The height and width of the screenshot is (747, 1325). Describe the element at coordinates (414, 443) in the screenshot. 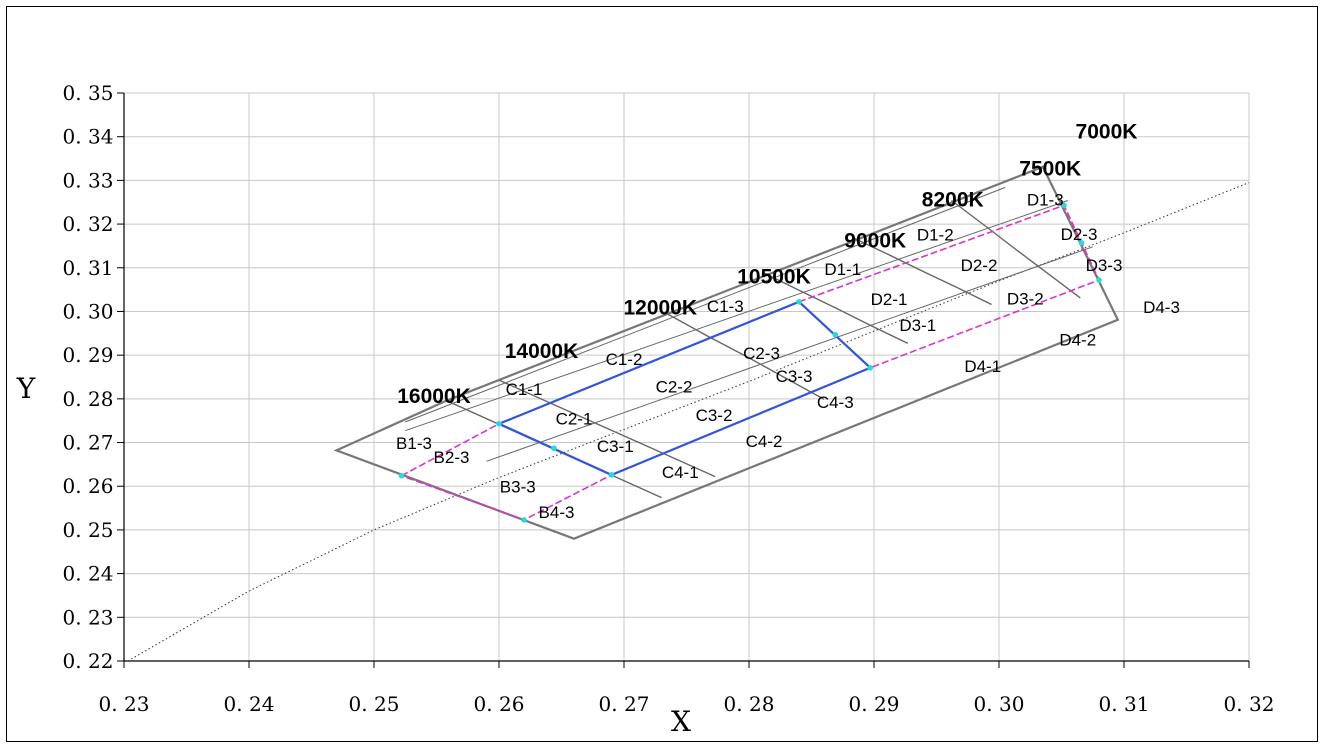

I see `bin-label: B1-3` at that location.